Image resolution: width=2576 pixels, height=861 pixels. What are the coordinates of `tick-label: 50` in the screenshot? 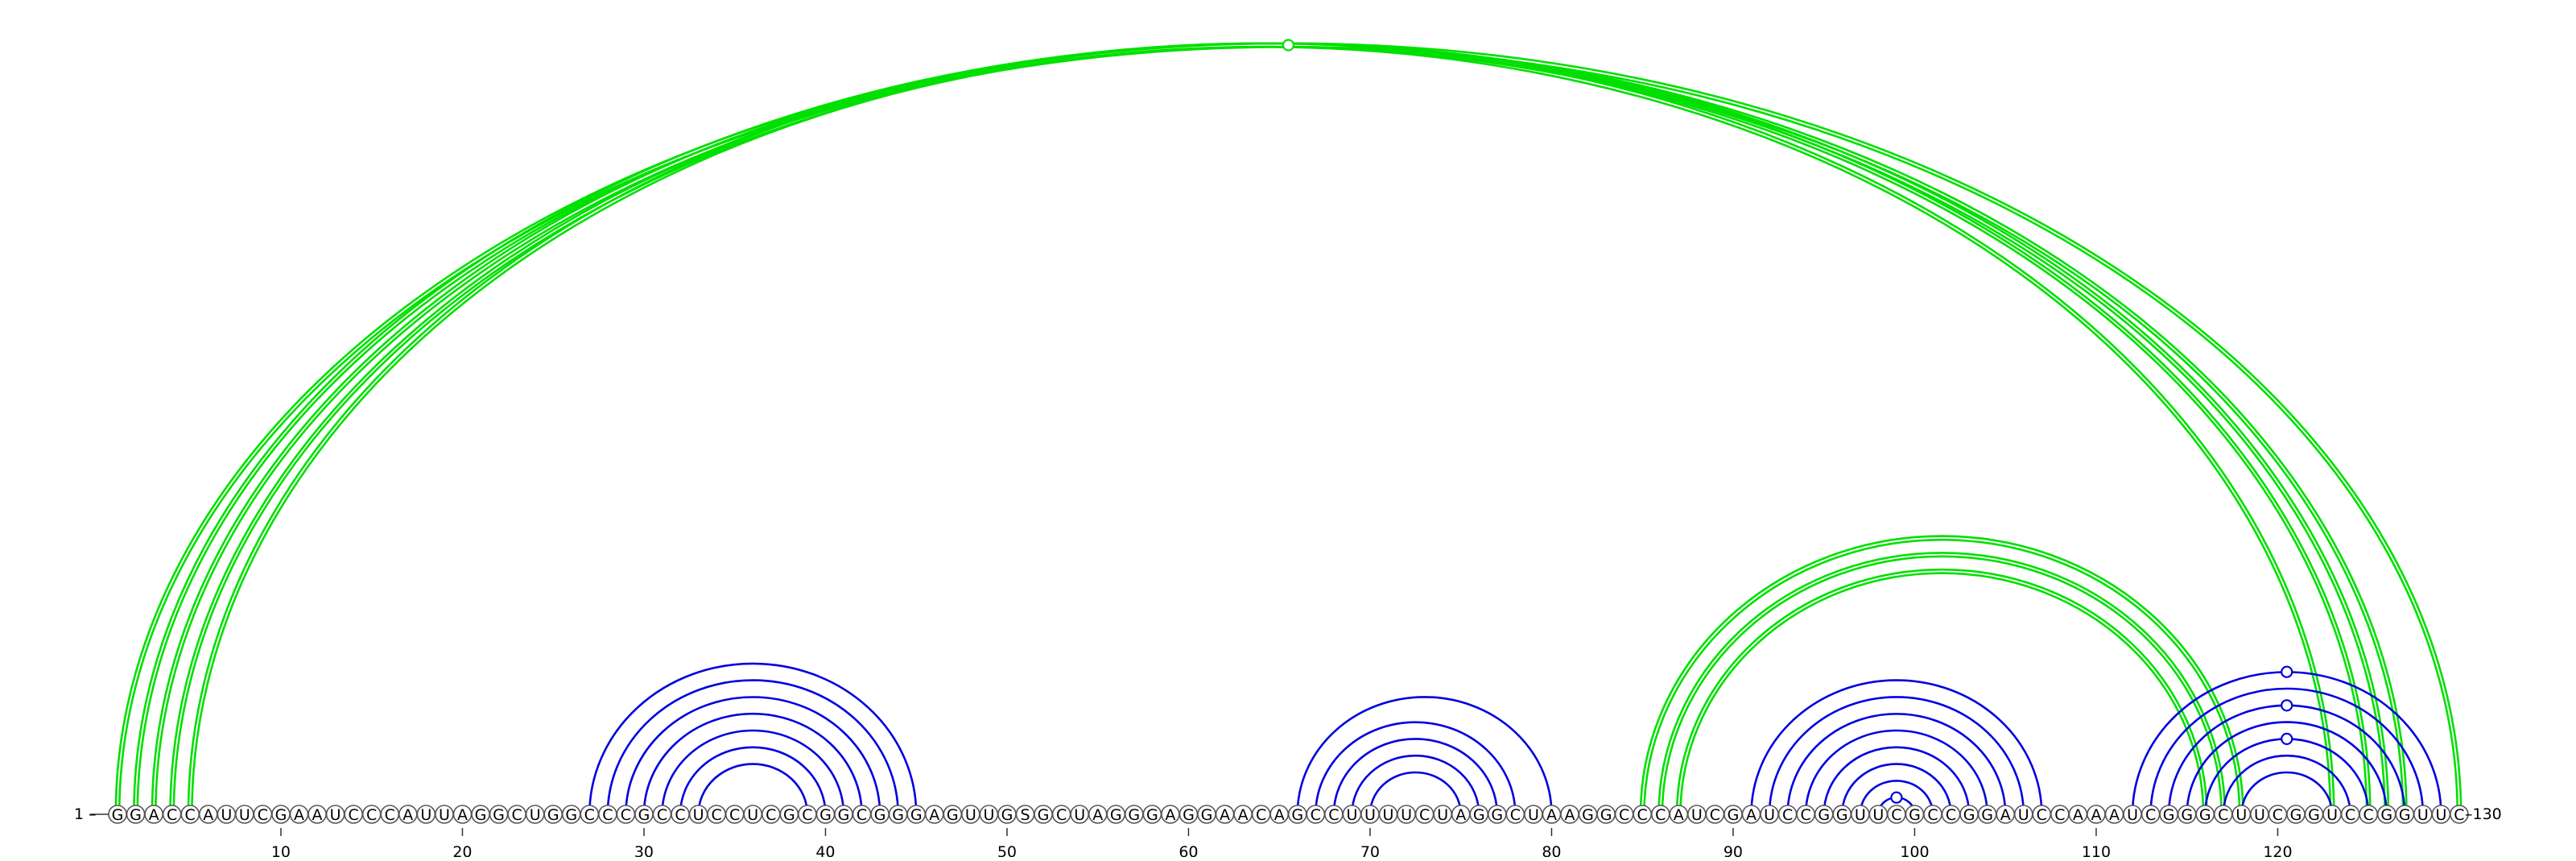 It's located at (1007, 850).